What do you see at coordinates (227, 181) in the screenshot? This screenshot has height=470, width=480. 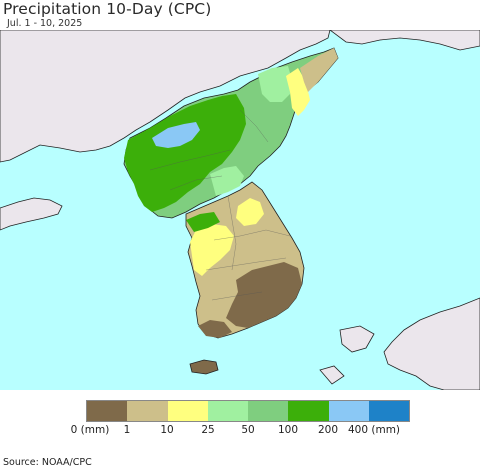 I see `precip-25-50-east` at bounding box center [227, 181].